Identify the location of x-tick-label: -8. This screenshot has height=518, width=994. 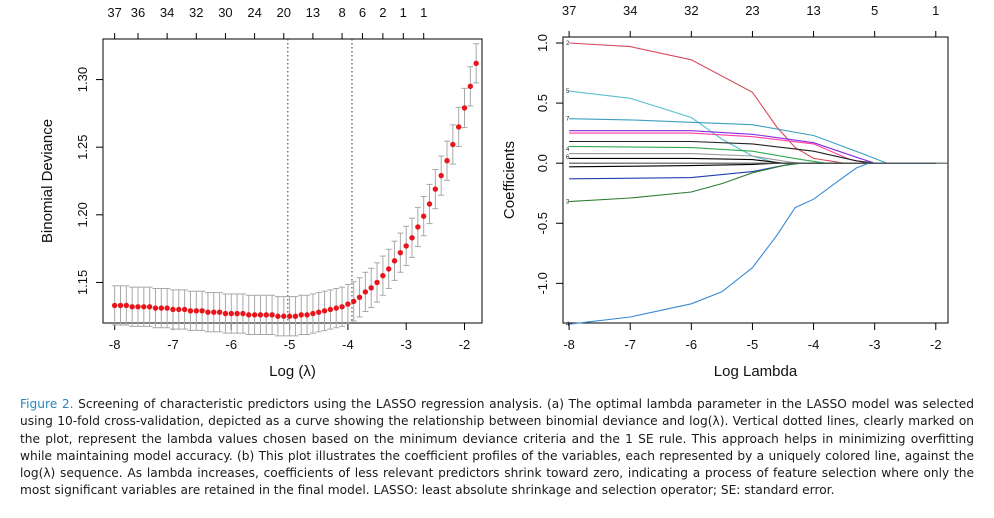
(569, 344).